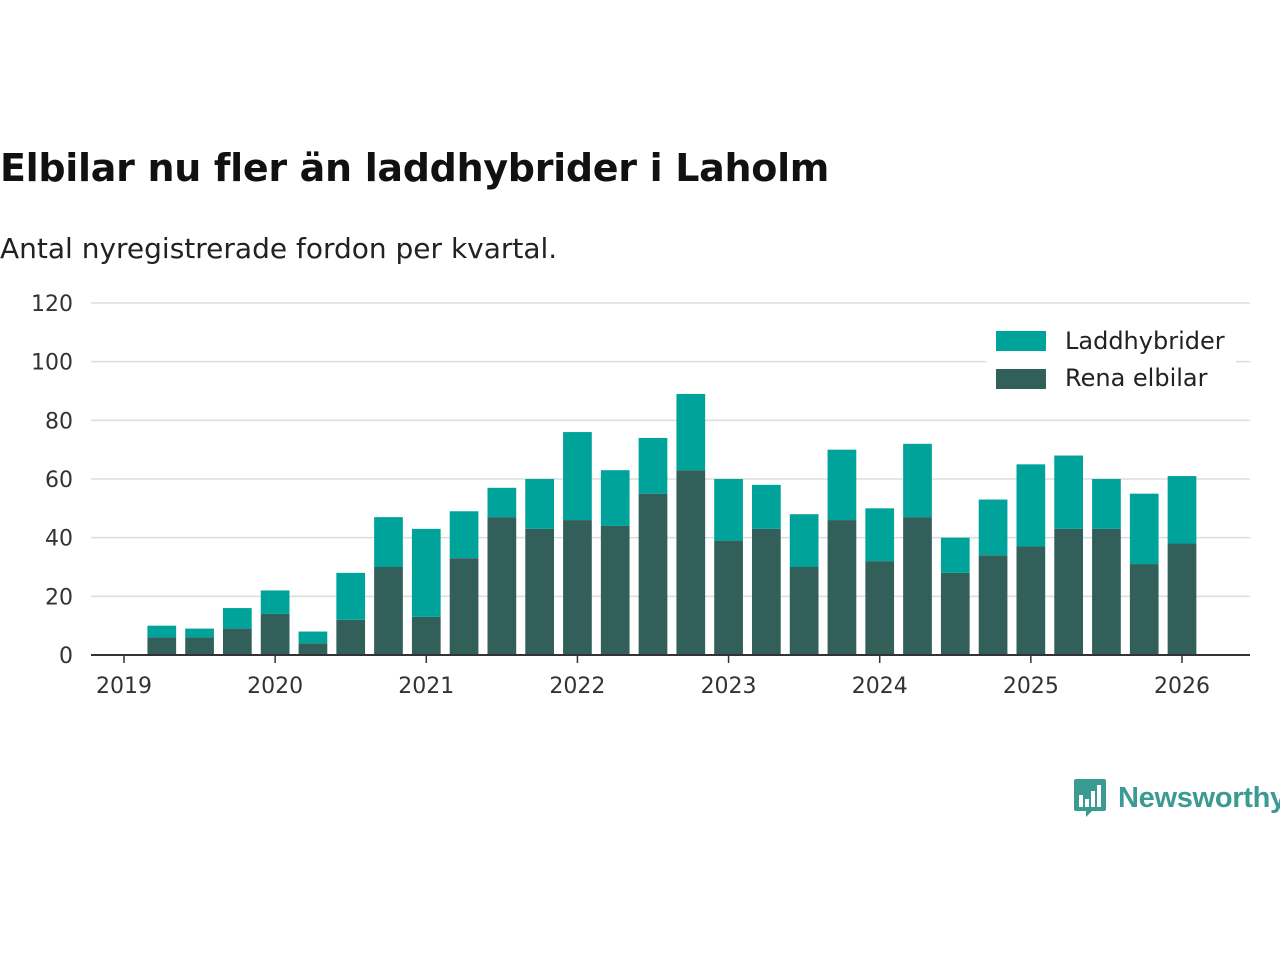 This screenshot has height=960, width=1280. Describe the element at coordinates (1182, 686) in the screenshot. I see `x-tick-label: 2026` at that location.